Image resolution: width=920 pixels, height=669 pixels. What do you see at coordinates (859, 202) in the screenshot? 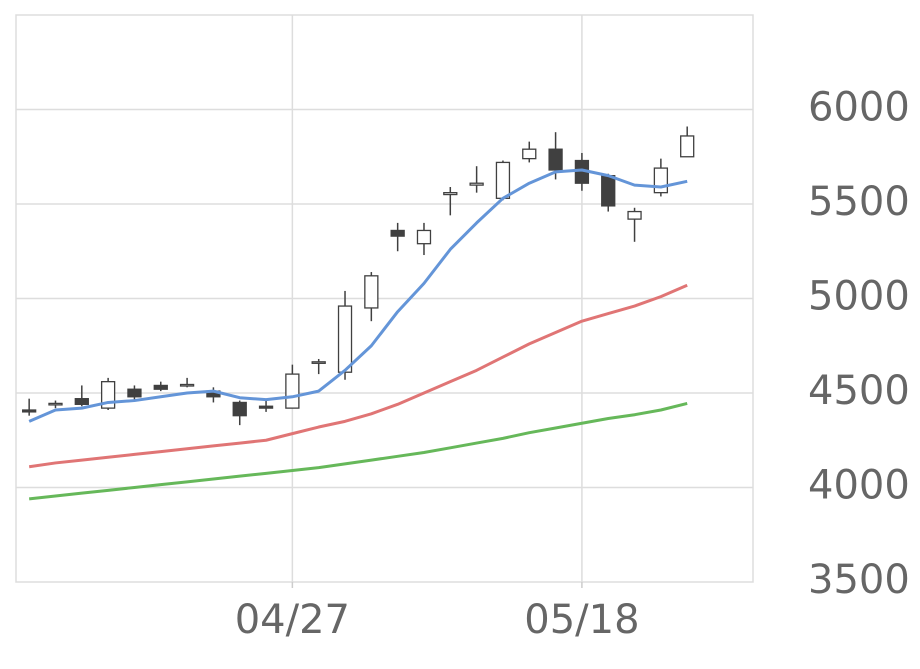
I see `y-tick-label: 5500` at bounding box center [859, 202].